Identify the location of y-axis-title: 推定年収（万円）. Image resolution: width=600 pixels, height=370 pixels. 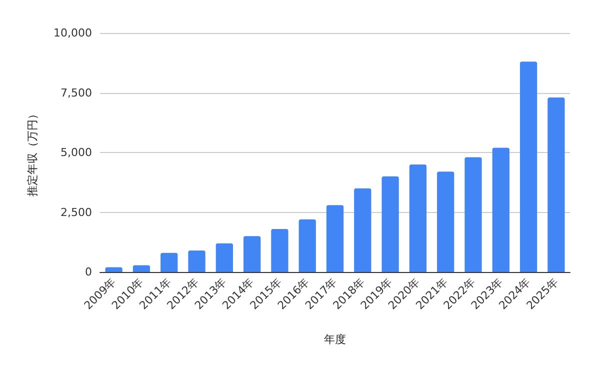
(32, 152).